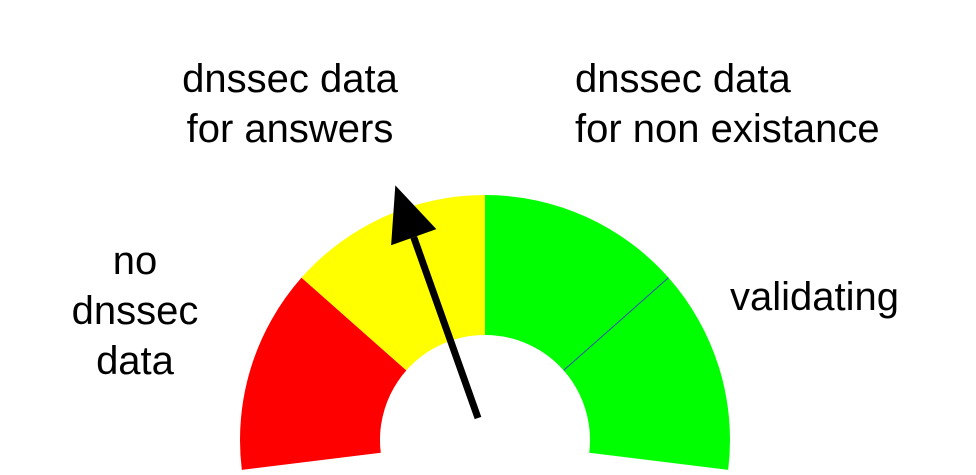 The image size is (976, 475). What do you see at coordinates (446, 327) in the screenshot?
I see `needle-shaft` at bounding box center [446, 327].